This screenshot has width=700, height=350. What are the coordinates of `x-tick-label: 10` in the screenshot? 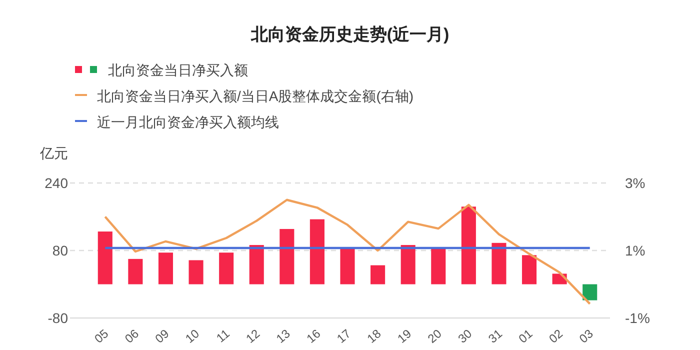 It's located at (192, 336).